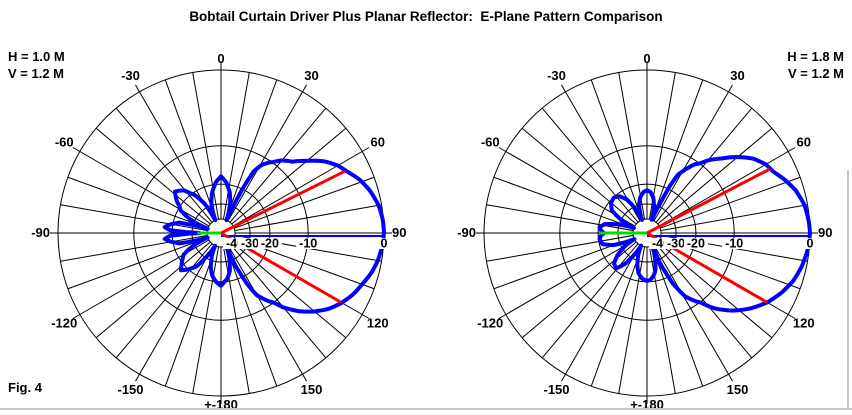  Describe the element at coordinates (36, 73) in the screenshot. I see `left-v-dimension: V = 1.2 M` at that location.